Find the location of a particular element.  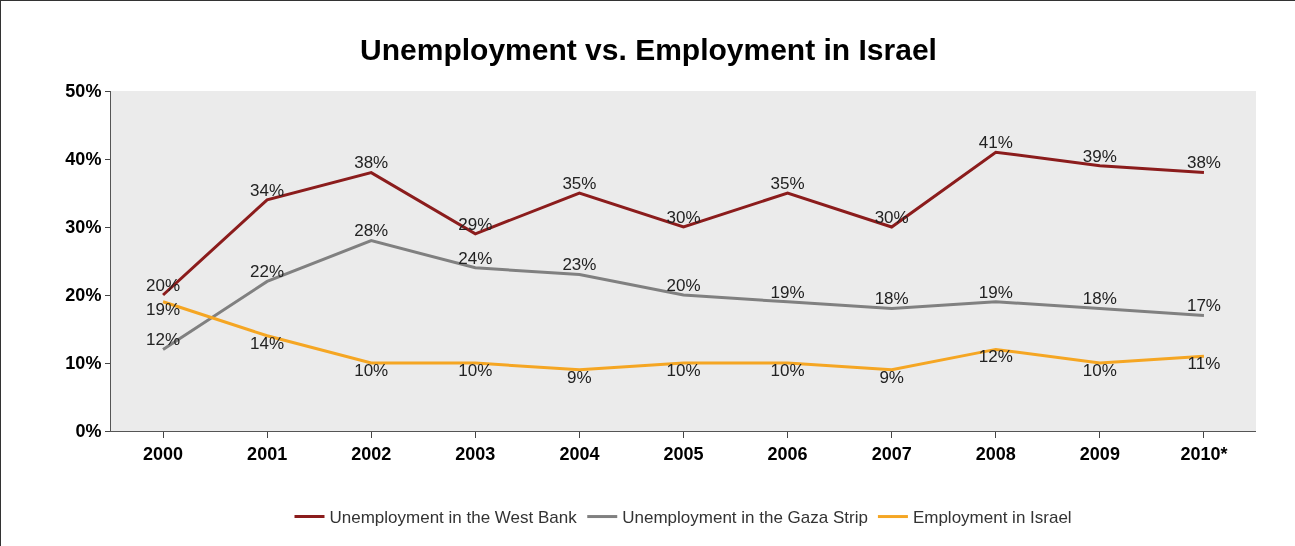

chart-title: Unemployment vs. Employment in Israel is located at coordinates (648, 50).